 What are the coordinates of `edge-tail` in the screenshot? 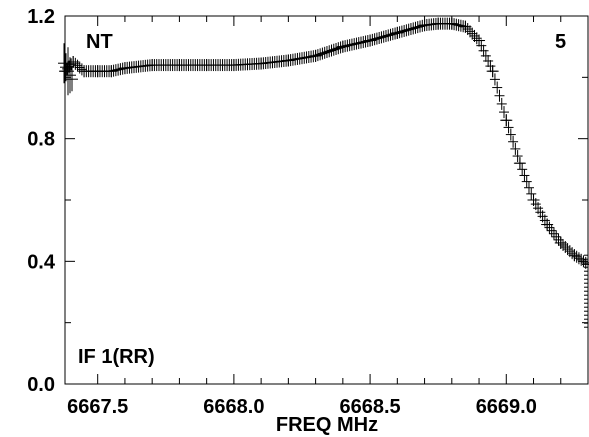 It's located at (586, 291).